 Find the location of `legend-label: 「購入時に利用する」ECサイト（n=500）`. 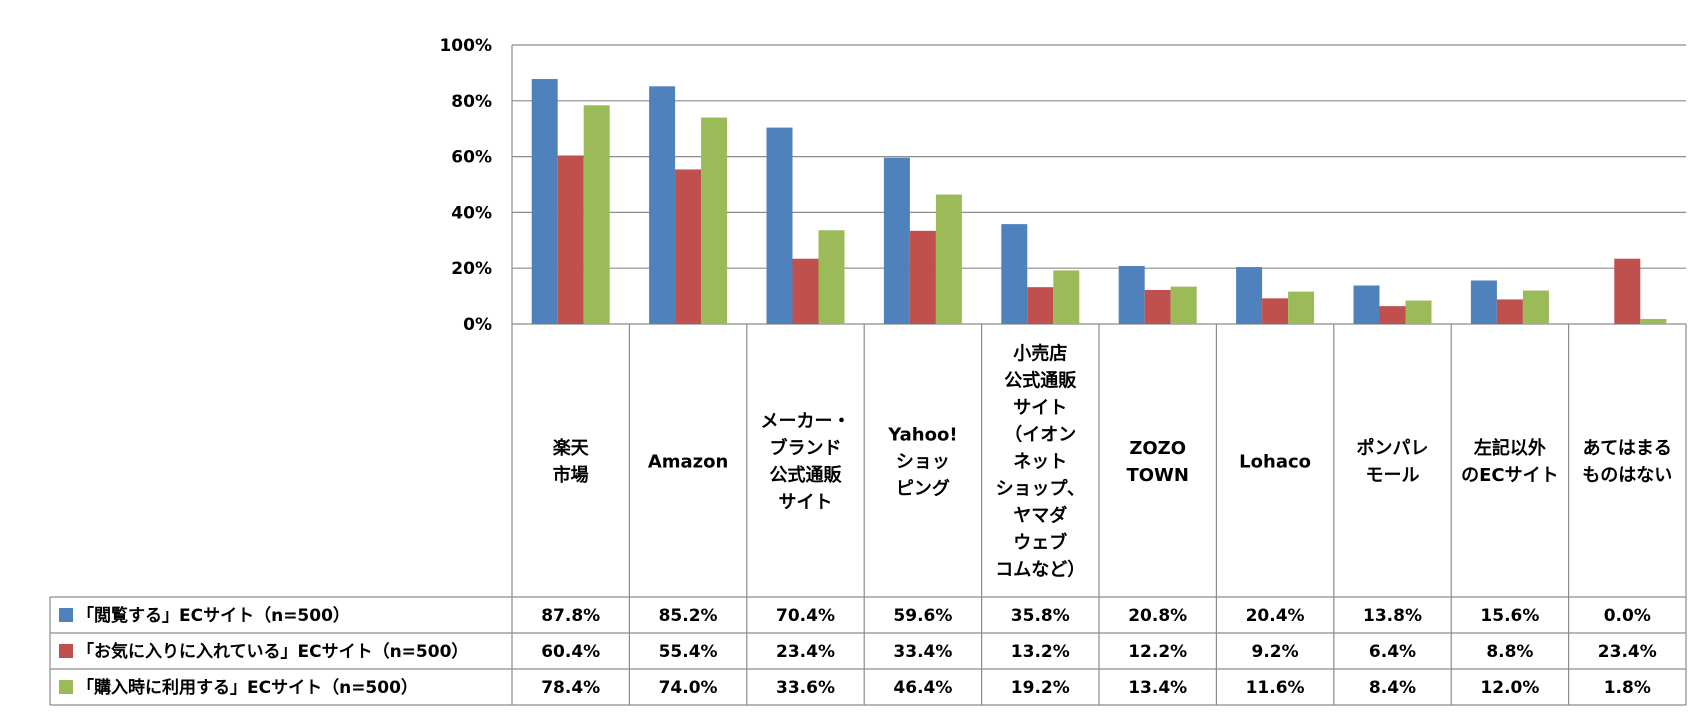

legend-label: 「購入時に利用する」ECサイト（n=500） is located at coordinates (247, 687).